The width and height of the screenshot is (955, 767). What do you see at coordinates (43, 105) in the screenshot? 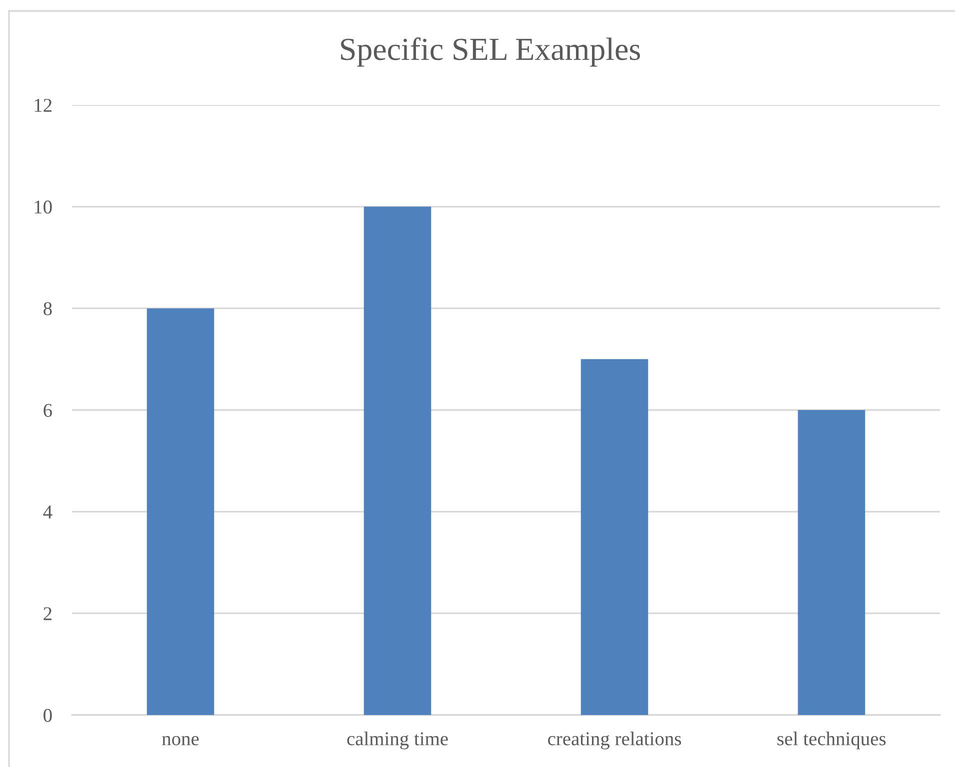
I see `y-tick-label: 12` at bounding box center [43, 105].